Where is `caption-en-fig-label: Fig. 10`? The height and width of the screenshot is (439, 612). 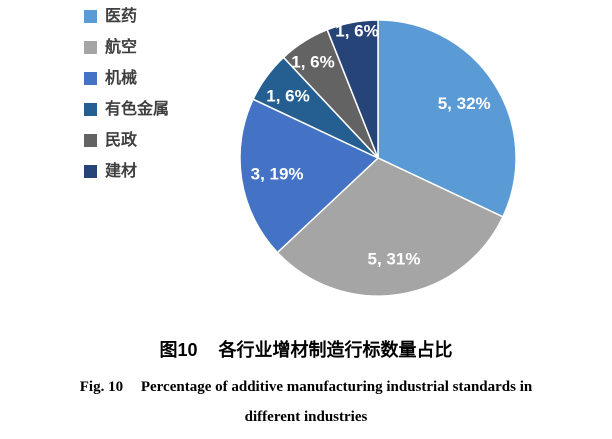
caption-en-fig-label: Fig. 10 is located at coordinates (101, 387).